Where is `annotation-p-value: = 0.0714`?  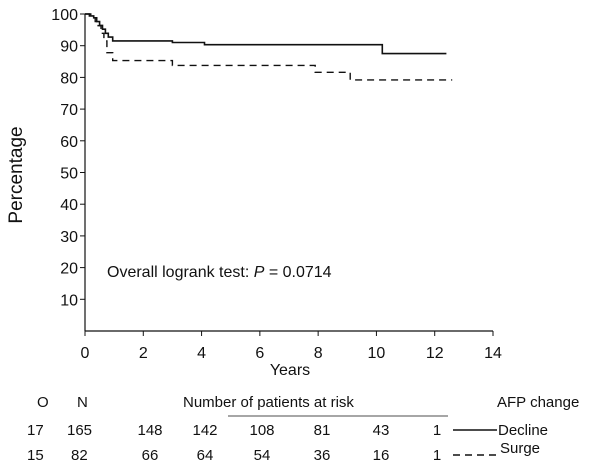
annotation-p-value: = 0.0714 is located at coordinates (297, 272).